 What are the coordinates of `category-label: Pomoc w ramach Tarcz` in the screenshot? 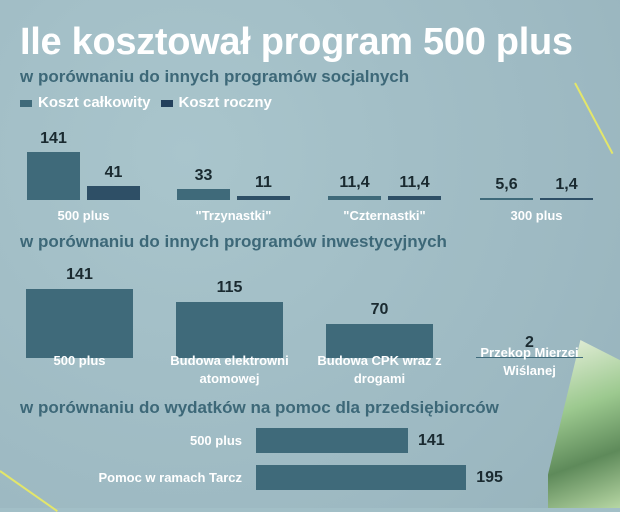 It's located at (170, 477).